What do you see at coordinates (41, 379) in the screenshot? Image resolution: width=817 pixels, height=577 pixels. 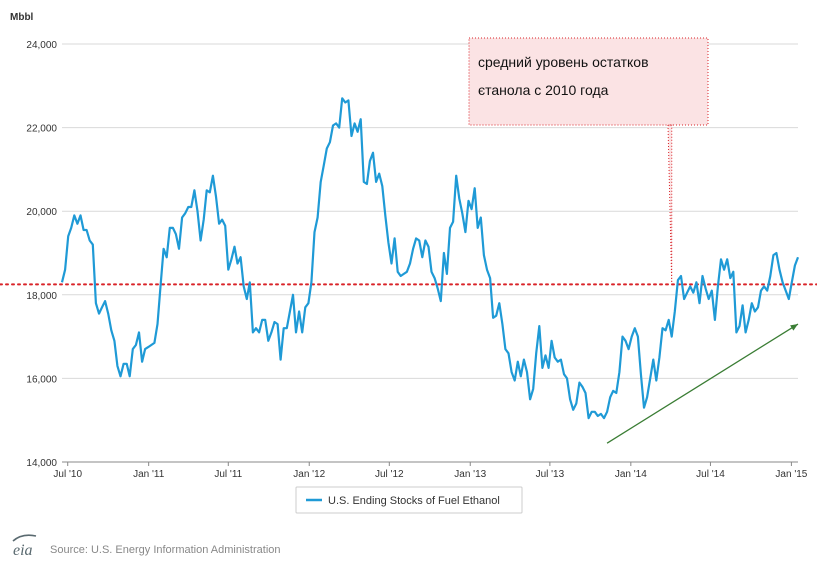 I see `y-tick-label: 16,000` at bounding box center [41, 379].